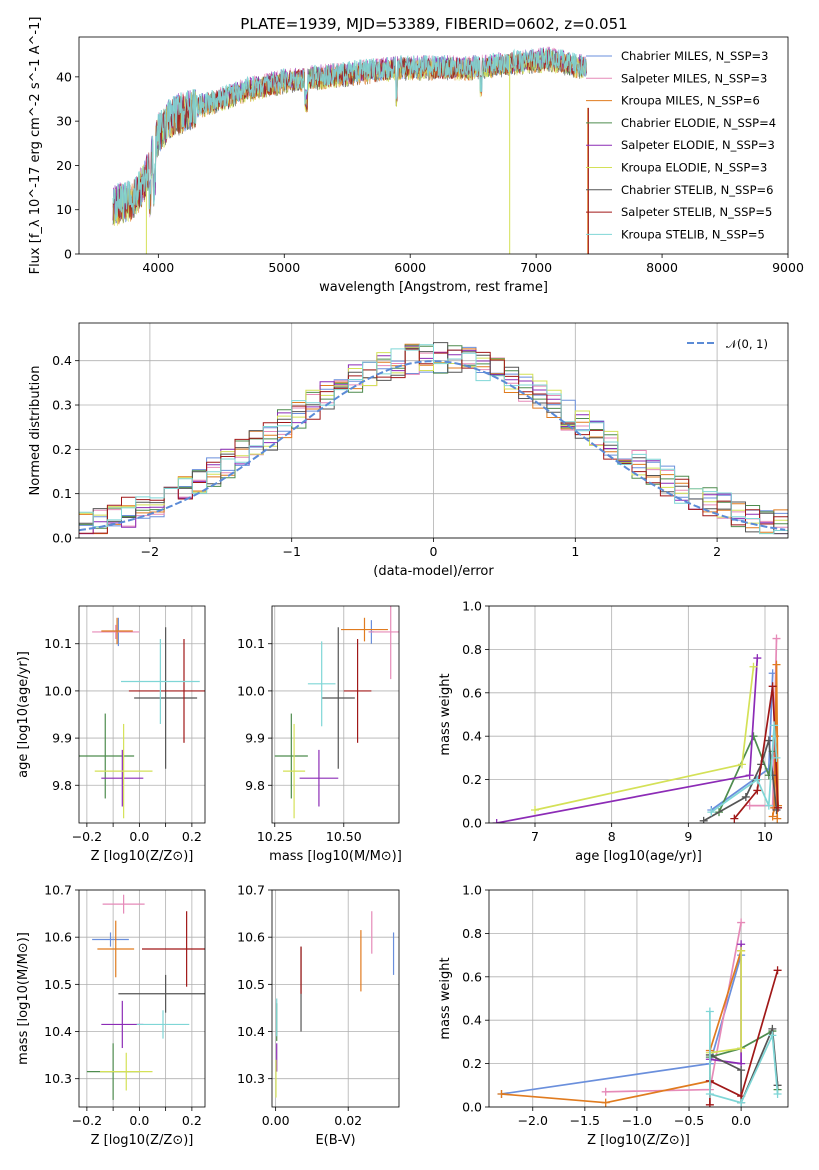 Image resolution: width=819 pixels, height=1170 pixels. What do you see at coordinates (35, 431) in the screenshot?
I see `y-axis-label: Normed distribution` at bounding box center [35, 431].